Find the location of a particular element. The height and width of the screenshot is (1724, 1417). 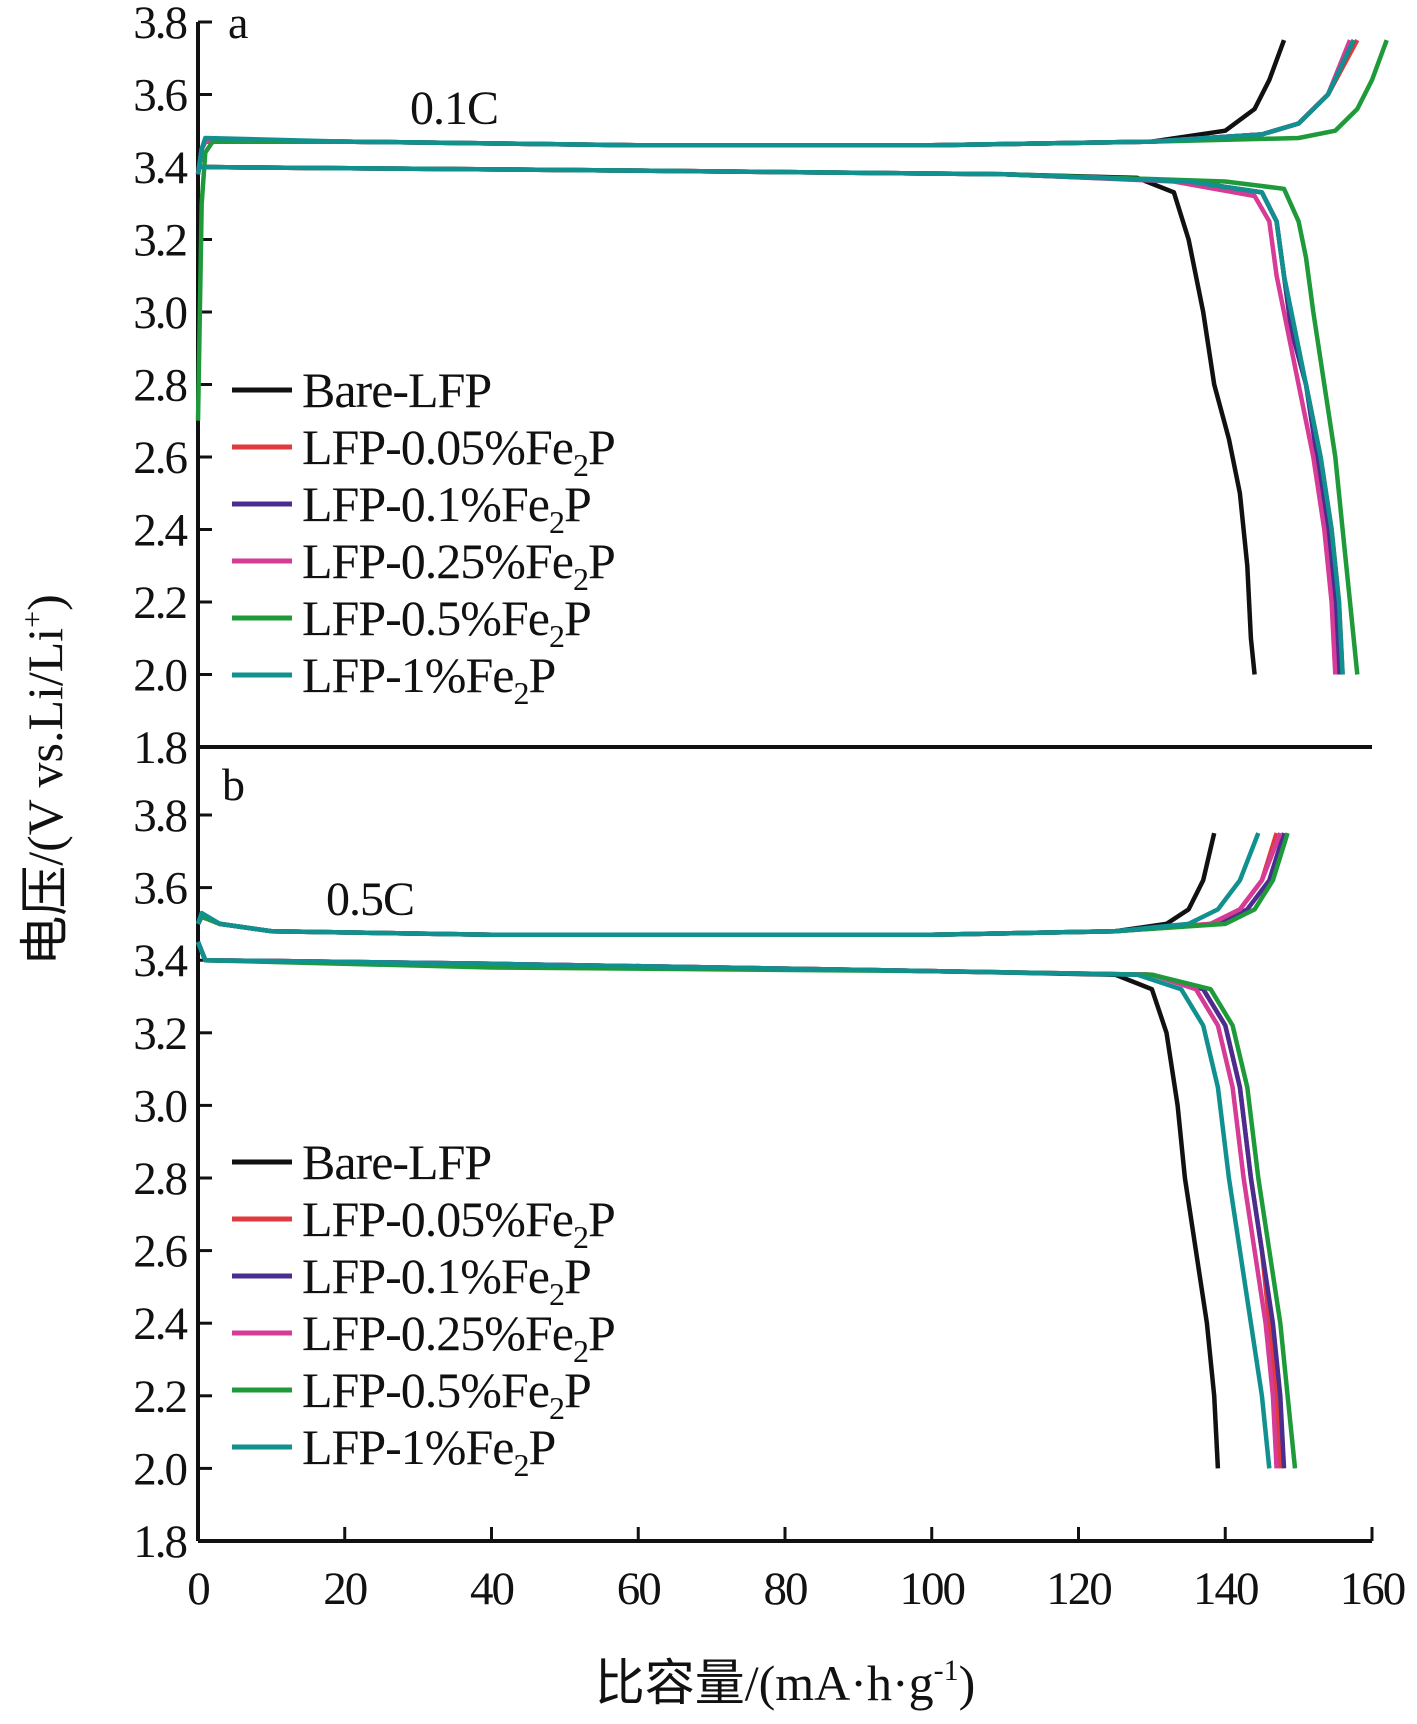

panel-b-y-ticks: 1.8 2.0 2.2 2.4 2.6 2.8 3.0 3.2 3.4 3.6 3.8 is located at coordinates (172, 1179).